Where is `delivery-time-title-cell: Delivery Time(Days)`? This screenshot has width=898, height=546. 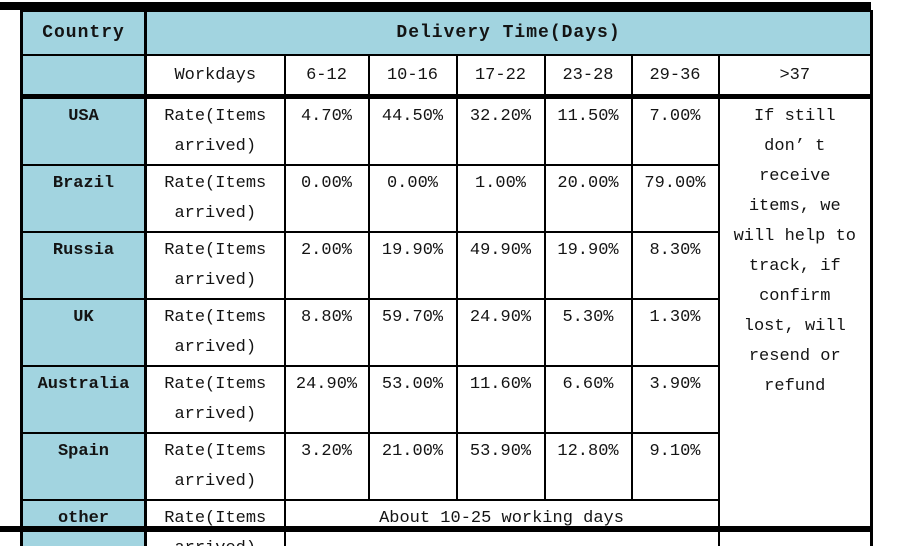 delivery-time-title-cell: Delivery Time(Days) is located at coordinates (508, 33).